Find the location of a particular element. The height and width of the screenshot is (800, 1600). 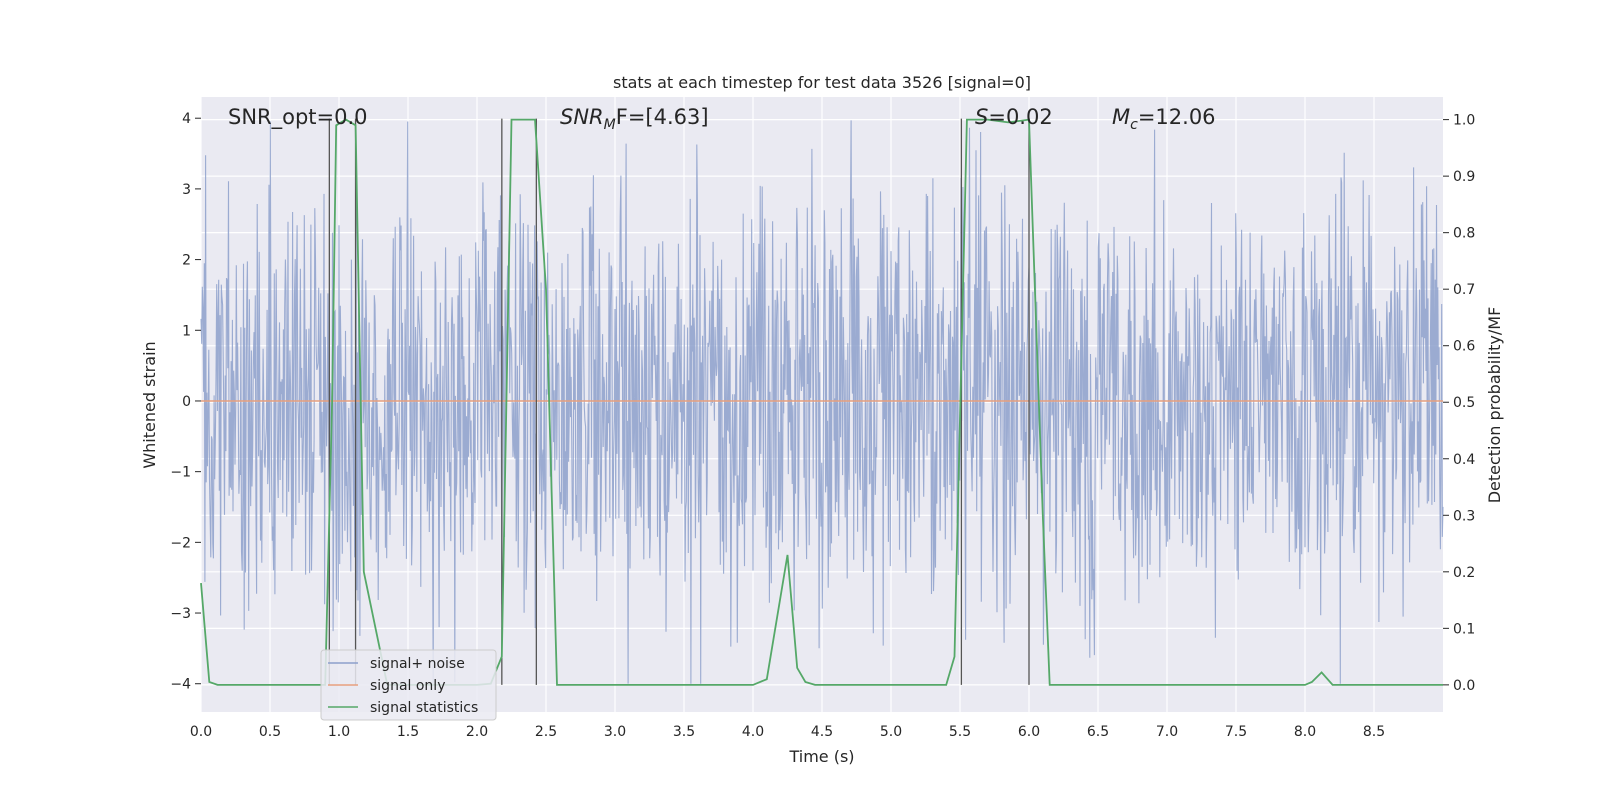

x-tick-label: 6.0 is located at coordinates (1029, 732).